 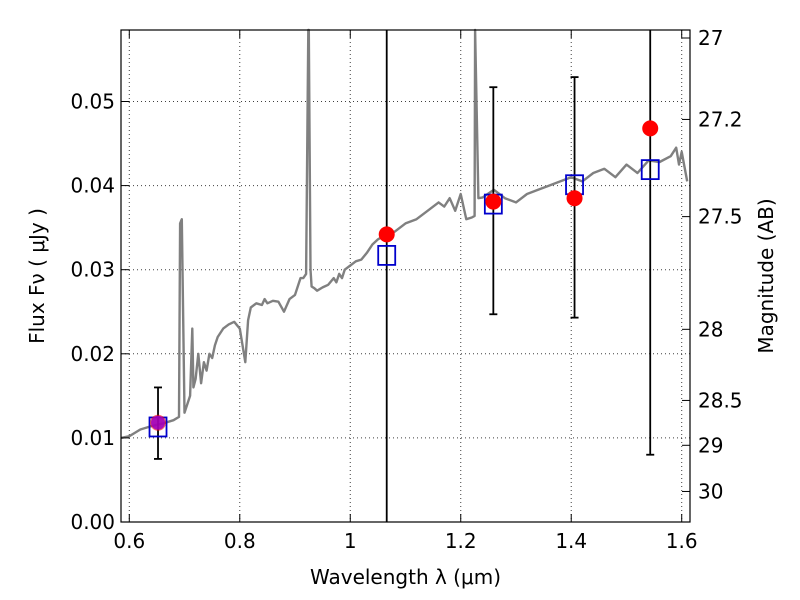 I want to click on y-right-tick-label: 28.5, so click(x=720, y=400).